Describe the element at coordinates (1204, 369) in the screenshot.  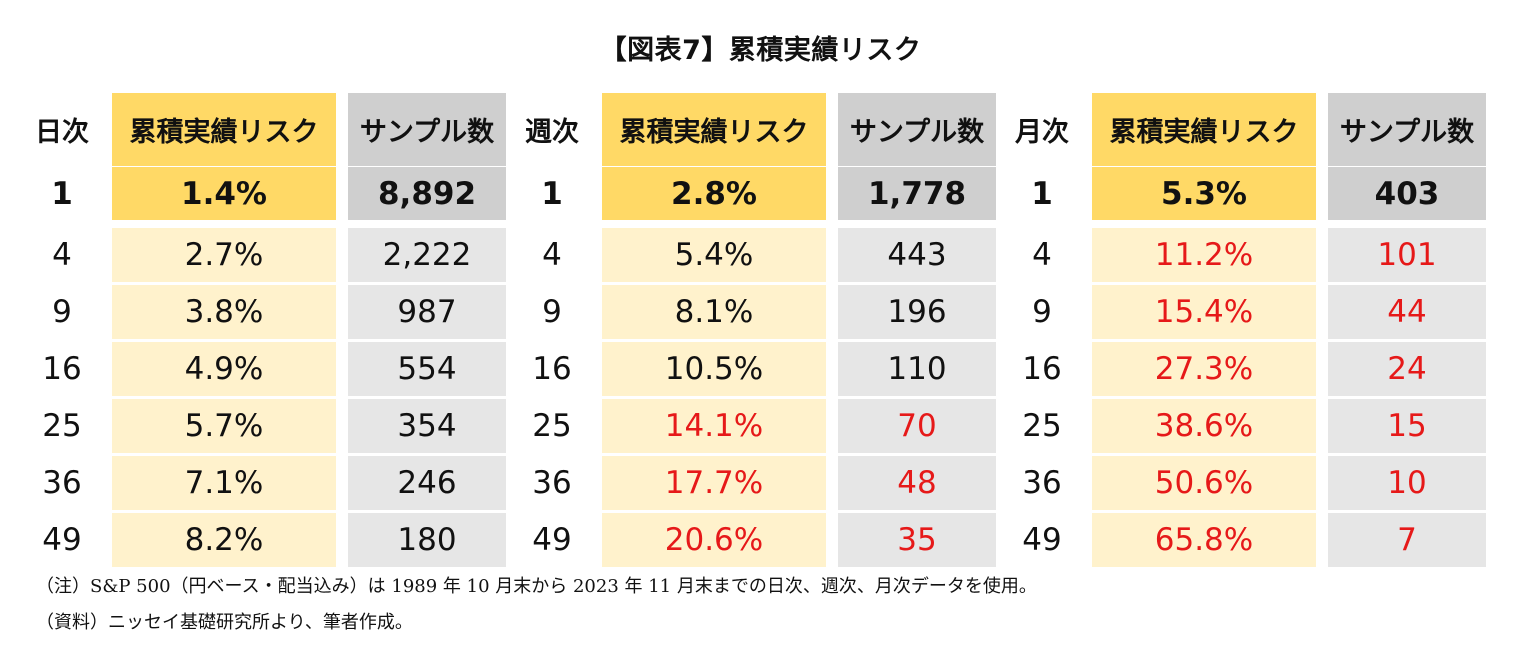
I see `risk-cell: 27.3%` at that location.